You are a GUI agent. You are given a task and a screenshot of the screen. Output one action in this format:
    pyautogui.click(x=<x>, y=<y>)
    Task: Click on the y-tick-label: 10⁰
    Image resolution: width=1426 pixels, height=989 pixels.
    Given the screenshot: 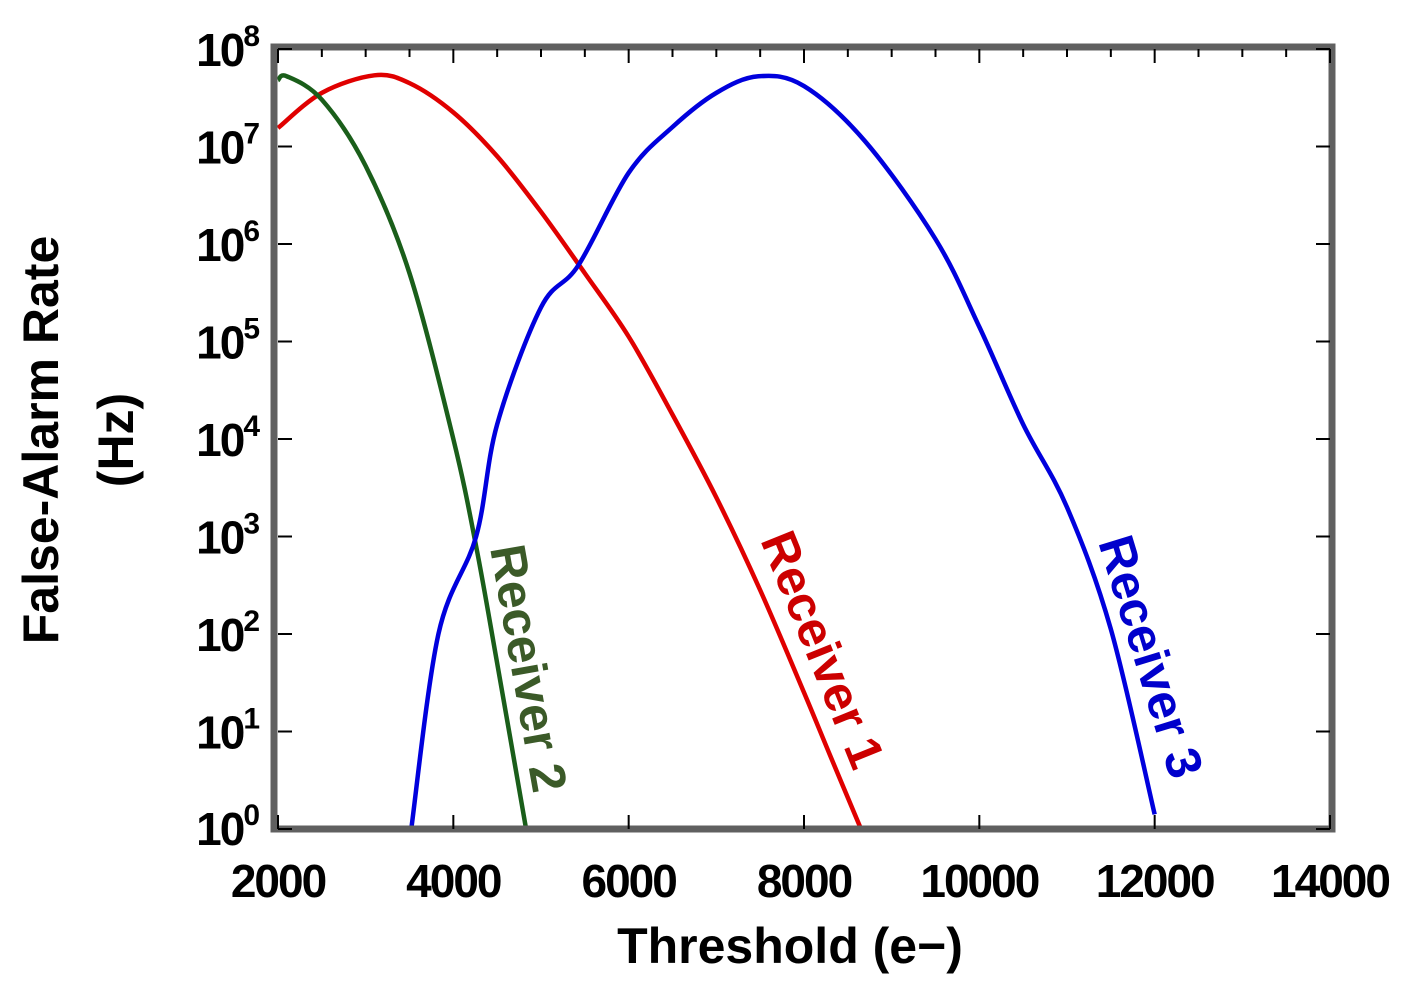 What is the action you would take?
    pyautogui.click(x=227, y=827)
    